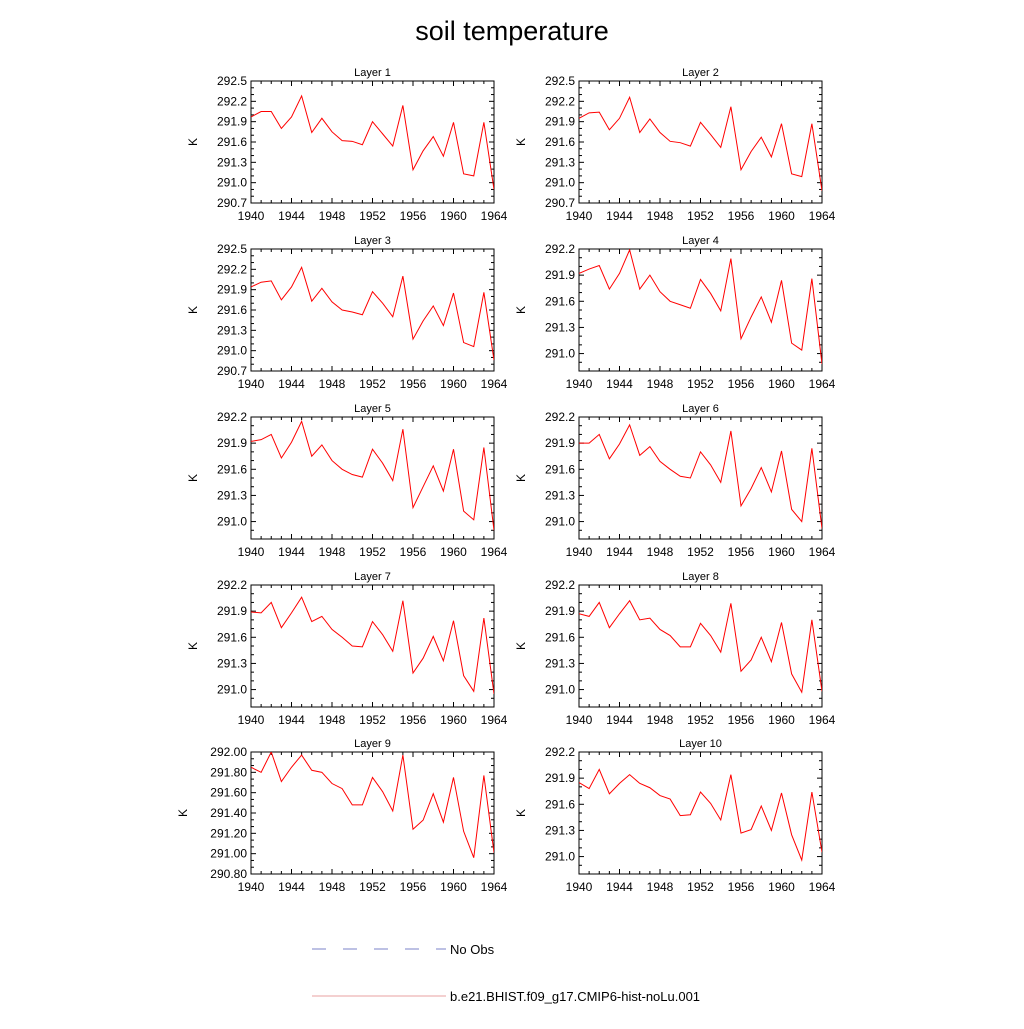 The width and height of the screenshot is (1024, 1029). I want to click on panel-title: Layer 5, so click(372, 409).